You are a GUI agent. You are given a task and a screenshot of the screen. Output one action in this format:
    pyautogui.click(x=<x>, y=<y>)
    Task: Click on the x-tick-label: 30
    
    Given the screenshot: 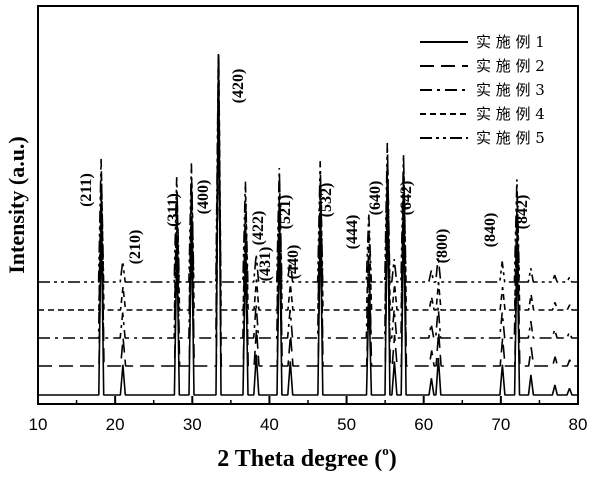 What is the action you would take?
    pyautogui.click(x=192, y=424)
    